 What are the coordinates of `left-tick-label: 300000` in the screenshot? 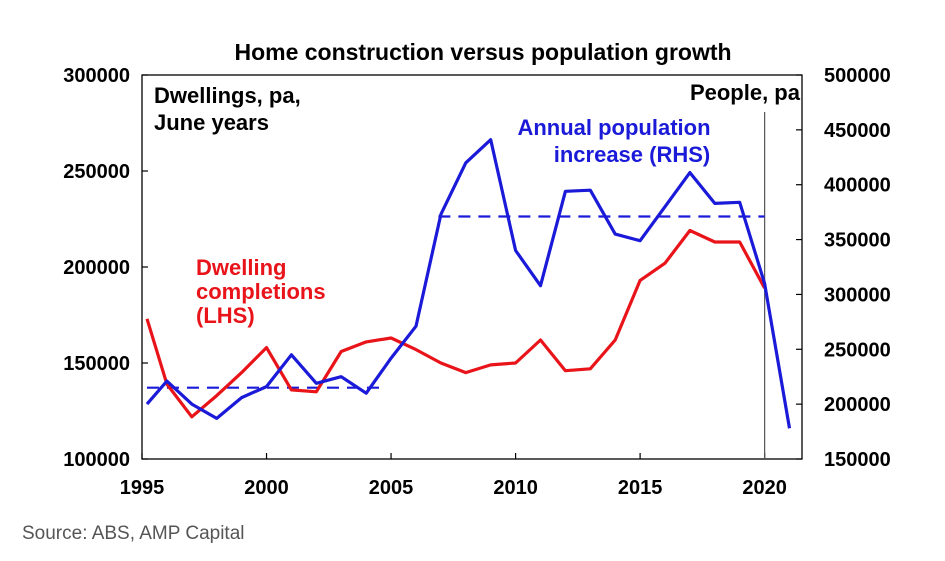 It's located at (96, 76).